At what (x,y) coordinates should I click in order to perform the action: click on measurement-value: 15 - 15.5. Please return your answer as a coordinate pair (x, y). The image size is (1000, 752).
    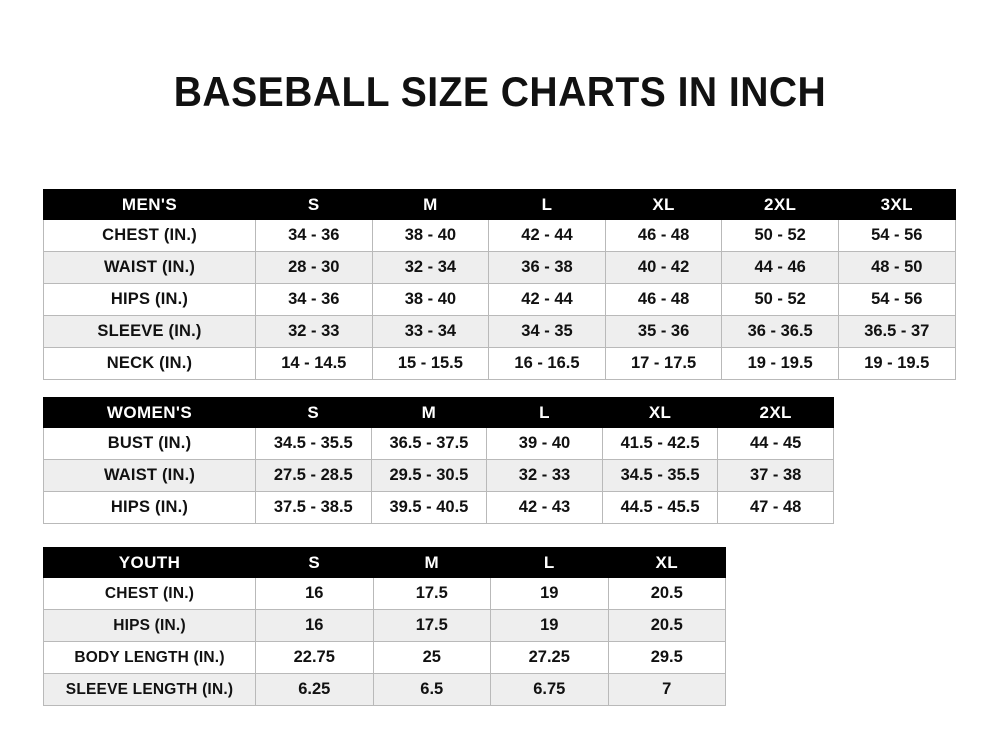
    Looking at the image, I should click on (430, 363).